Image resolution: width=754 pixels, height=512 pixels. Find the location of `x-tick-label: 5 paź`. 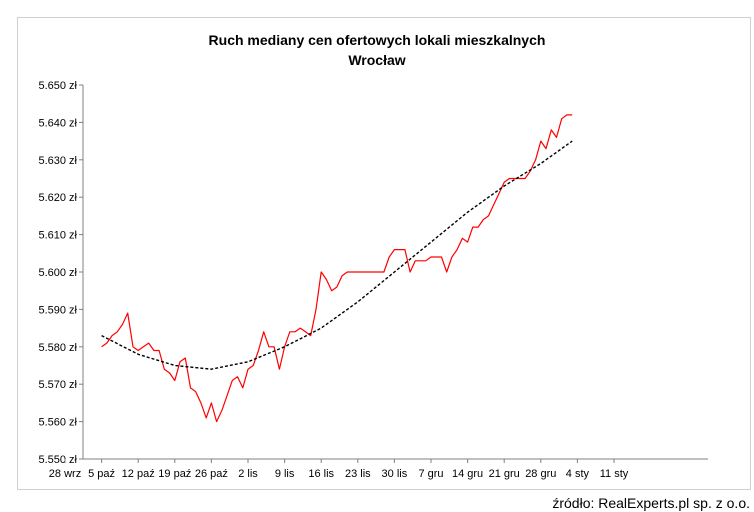

x-tick-label: 5 paź is located at coordinates (101, 474).